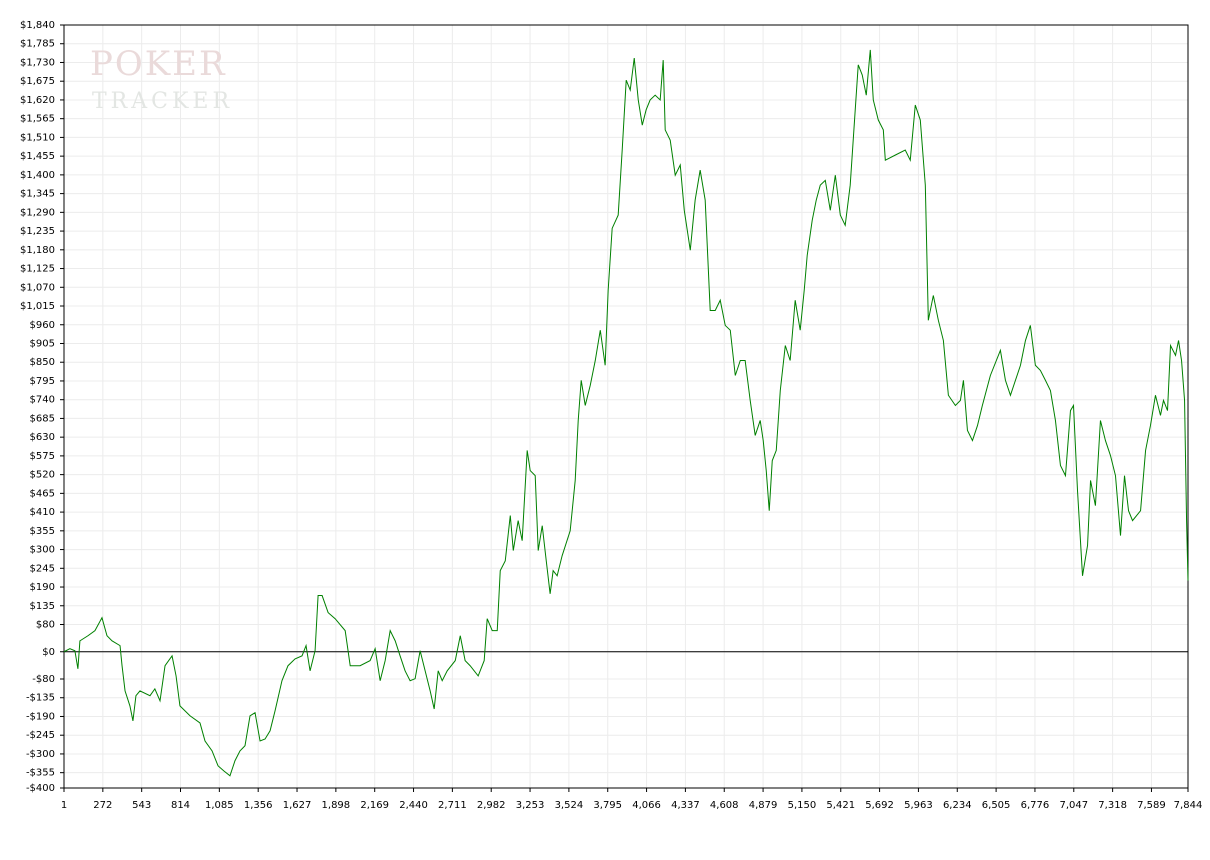 This screenshot has width=1210, height=860. Describe the element at coordinates (37, 231) in the screenshot. I see `y-tick-label: $1,235` at that location.